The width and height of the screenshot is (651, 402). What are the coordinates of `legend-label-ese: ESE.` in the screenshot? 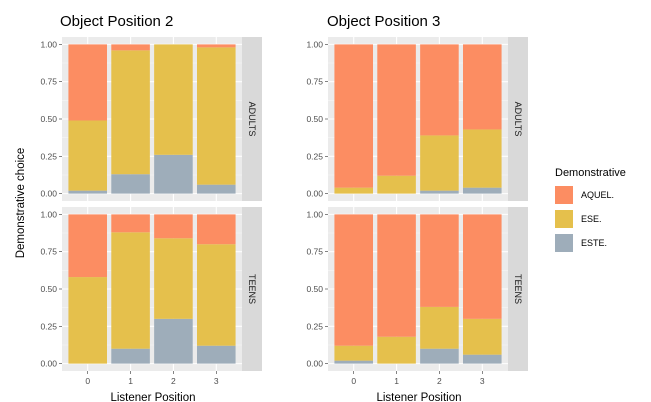 It's located at (591, 219).